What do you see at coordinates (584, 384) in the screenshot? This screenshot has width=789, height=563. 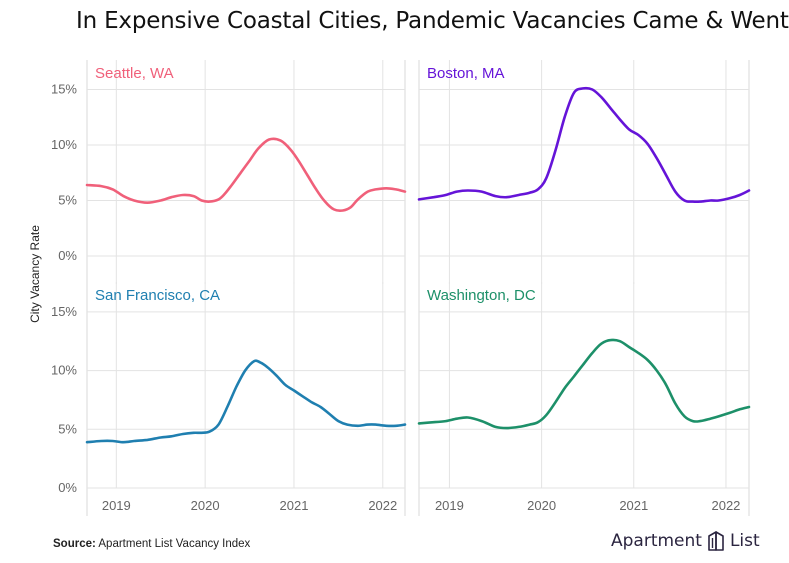 I see `series-line-washington-dc` at bounding box center [584, 384].